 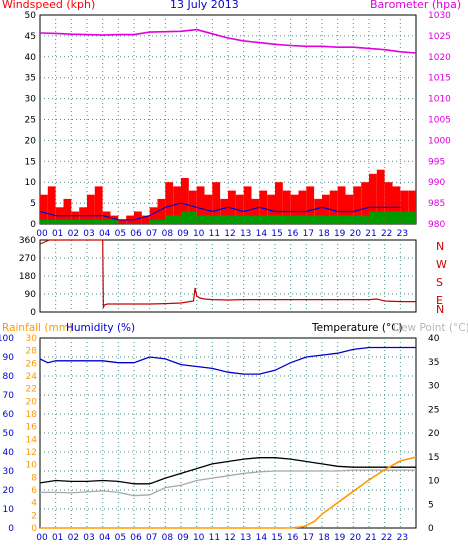 What do you see at coordinates (9, 491) in the screenshot?
I see `humidity-y-tick-label: 20` at bounding box center [9, 491].